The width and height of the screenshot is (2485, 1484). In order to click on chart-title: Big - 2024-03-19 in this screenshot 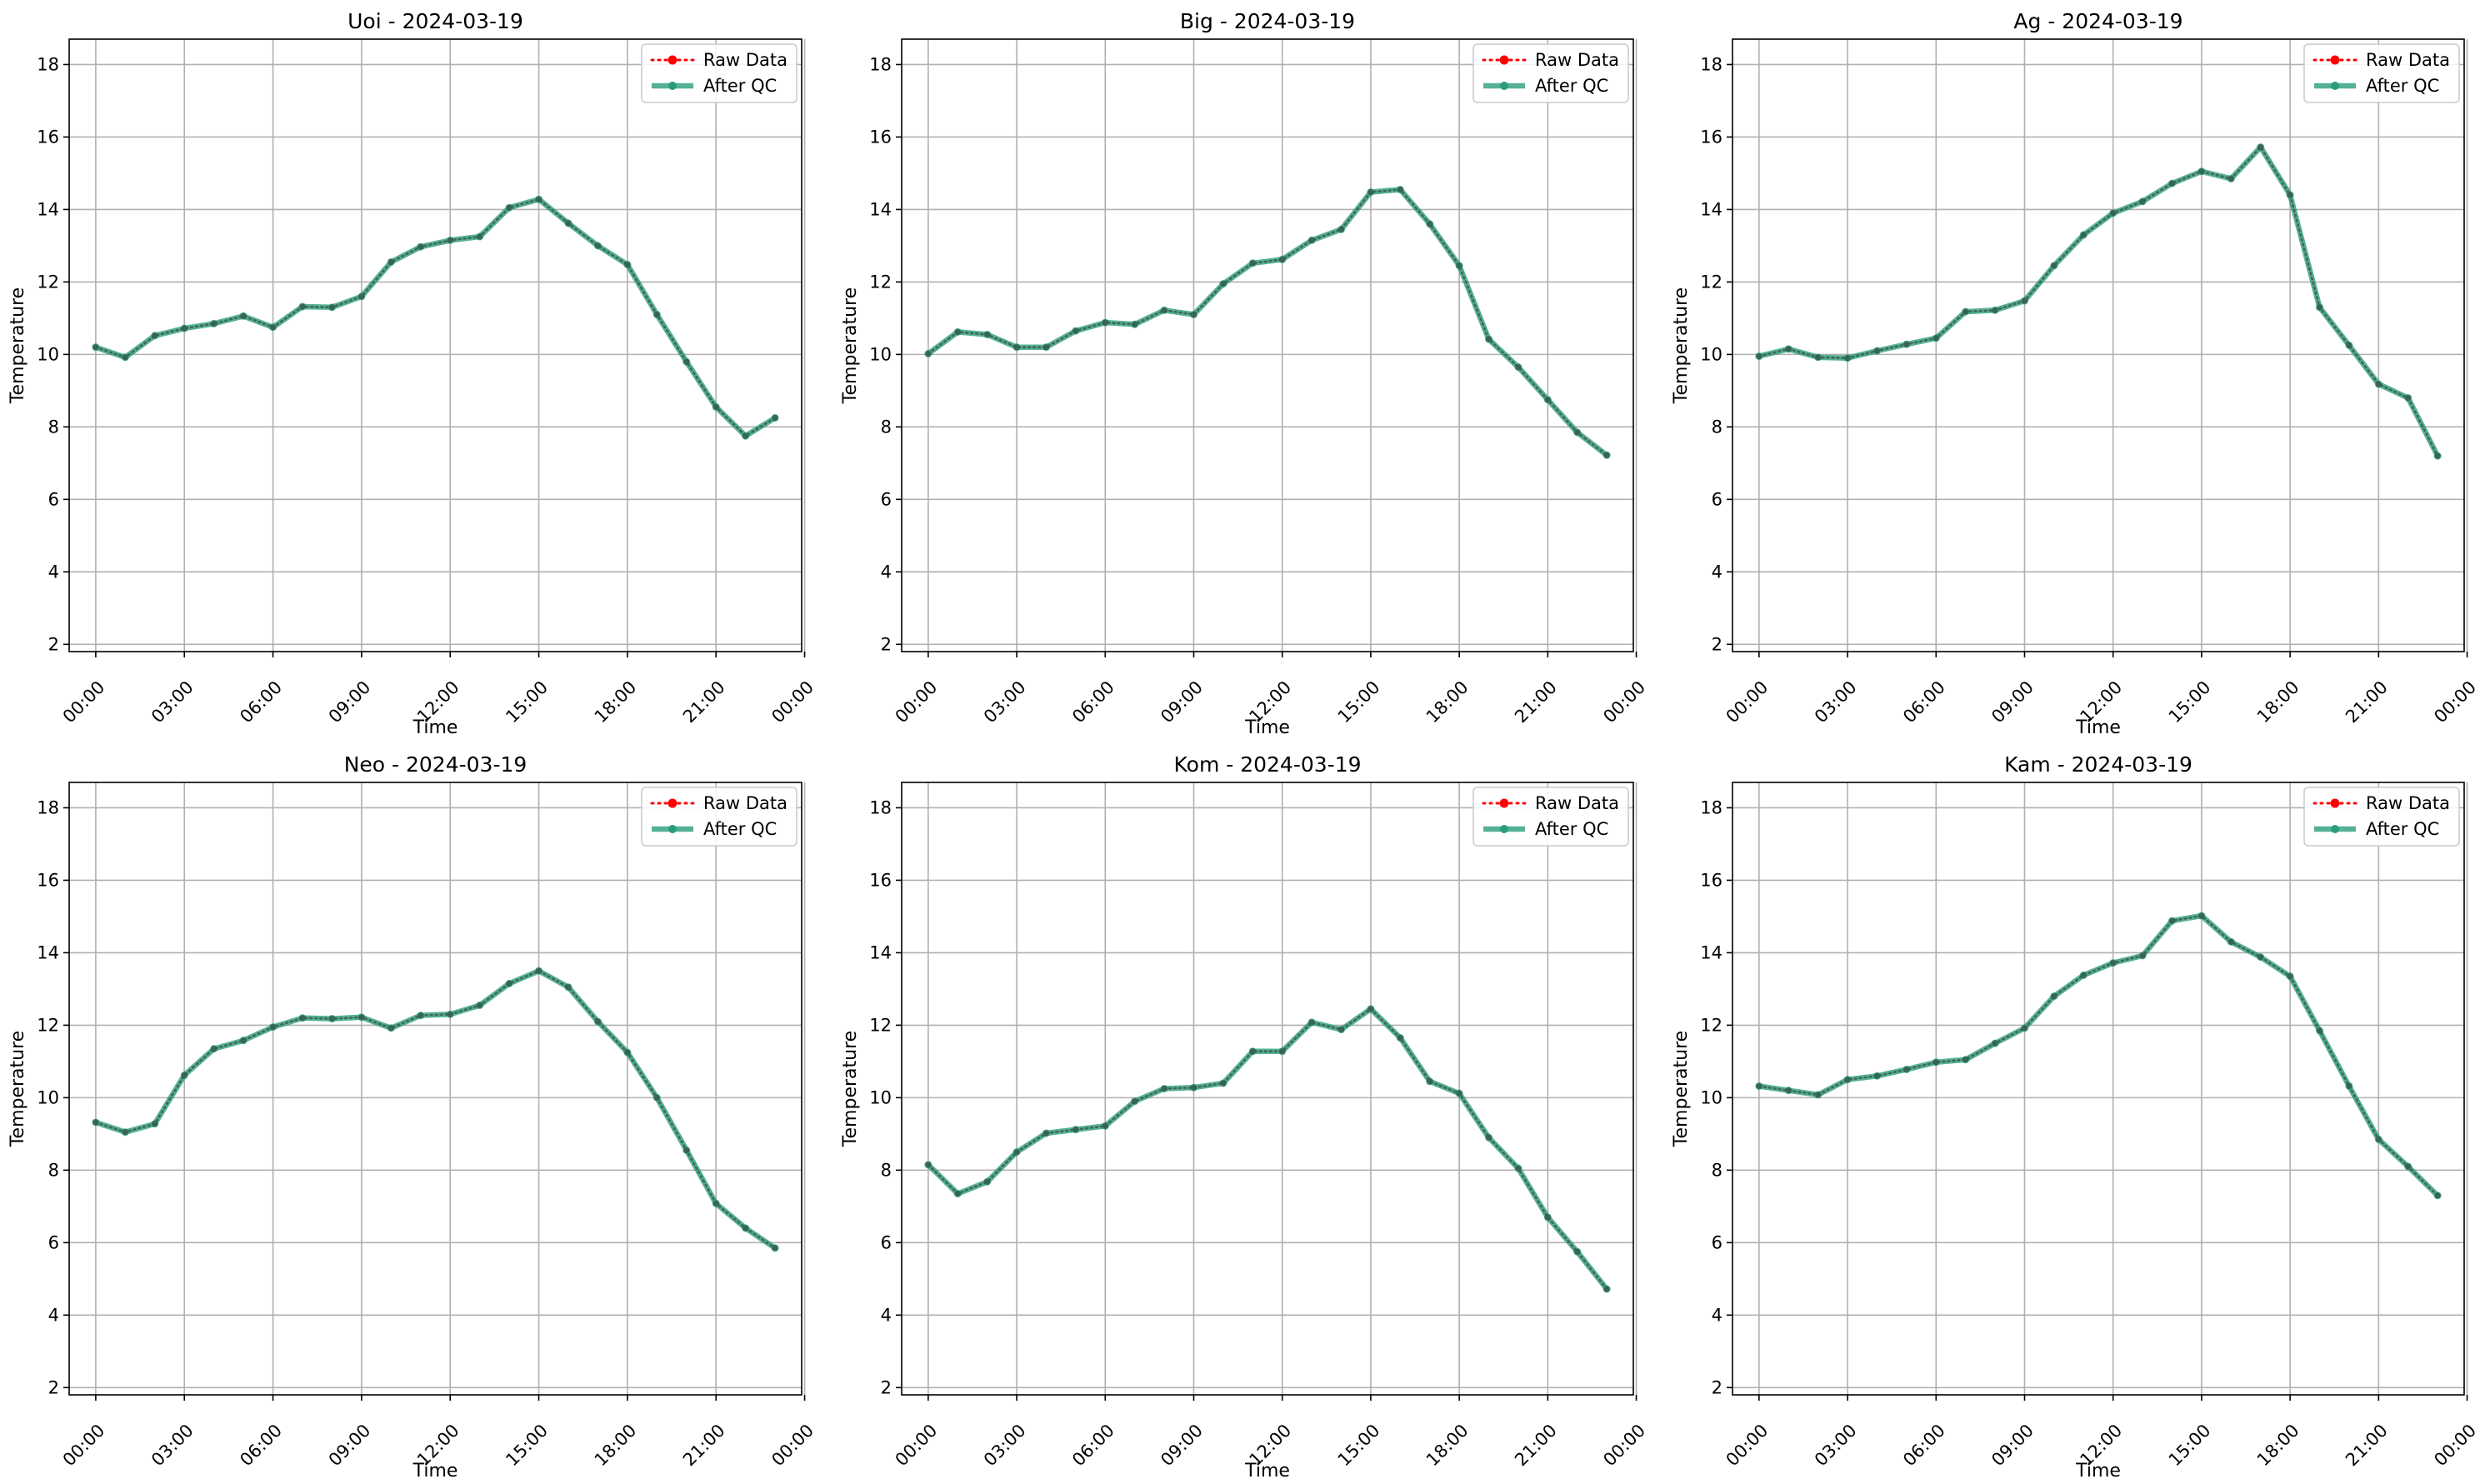, I will do `click(1267, 21)`.